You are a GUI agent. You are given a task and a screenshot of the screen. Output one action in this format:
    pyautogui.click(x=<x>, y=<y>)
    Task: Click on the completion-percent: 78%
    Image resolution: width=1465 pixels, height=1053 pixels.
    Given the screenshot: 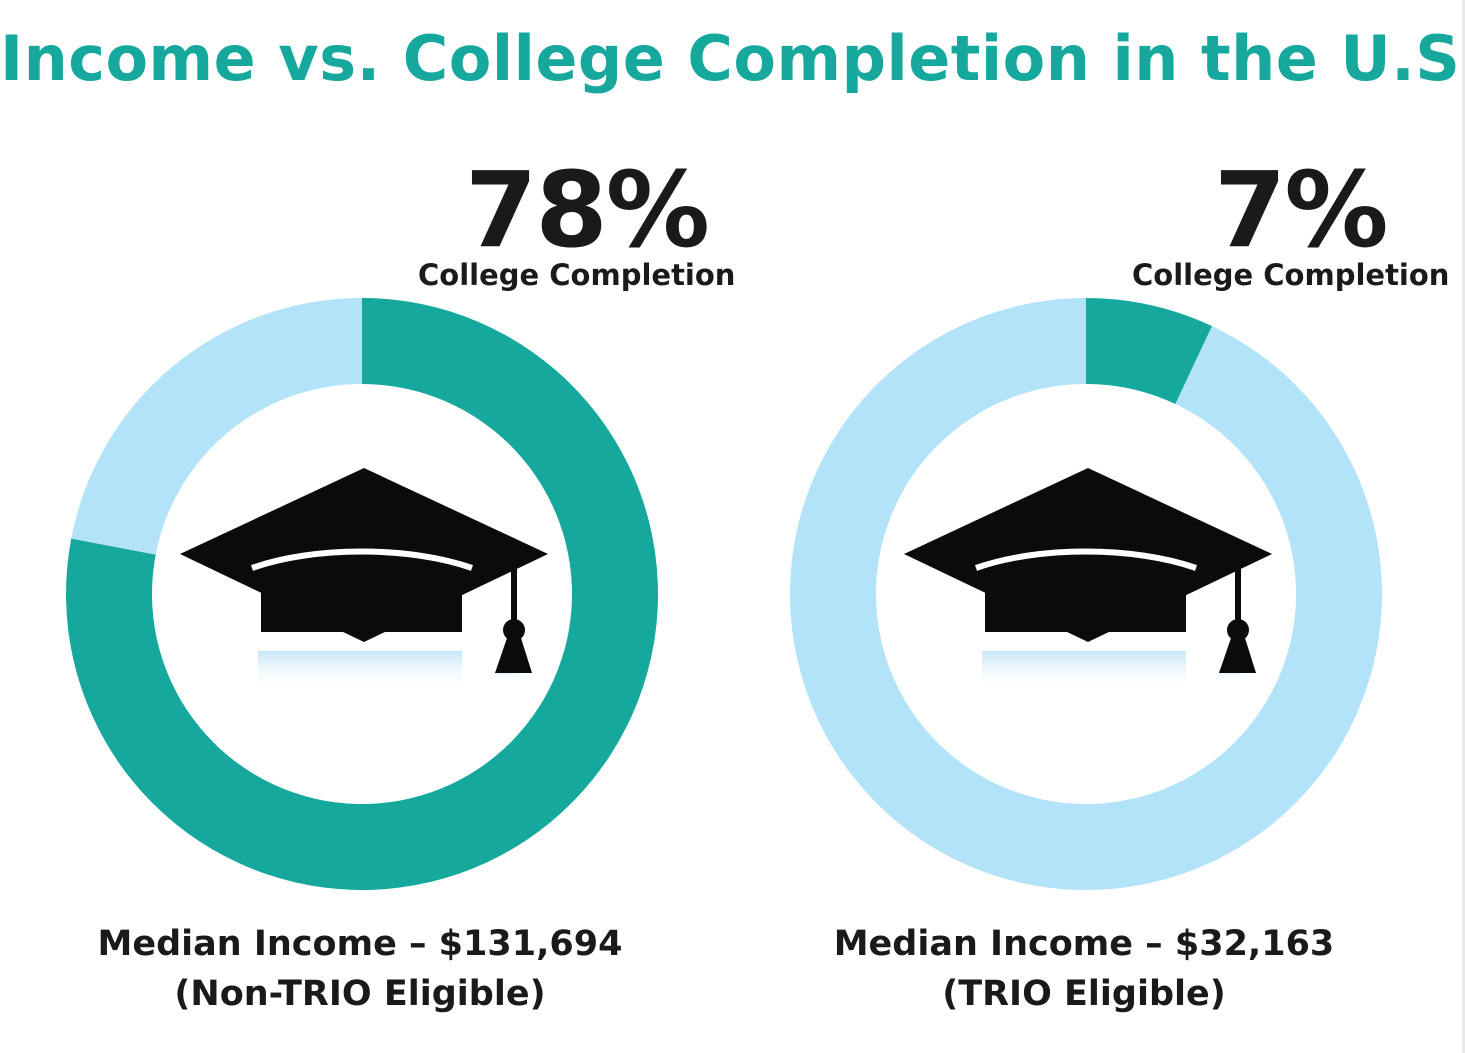 What is the action you would take?
    pyautogui.click(x=587, y=210)
    